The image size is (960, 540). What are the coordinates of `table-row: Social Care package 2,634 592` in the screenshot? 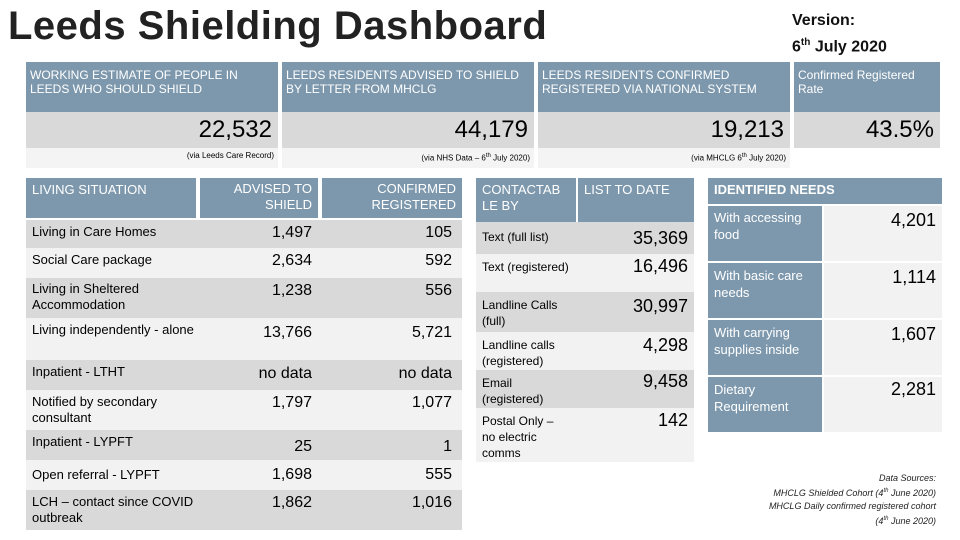 It's located at (244, 263).